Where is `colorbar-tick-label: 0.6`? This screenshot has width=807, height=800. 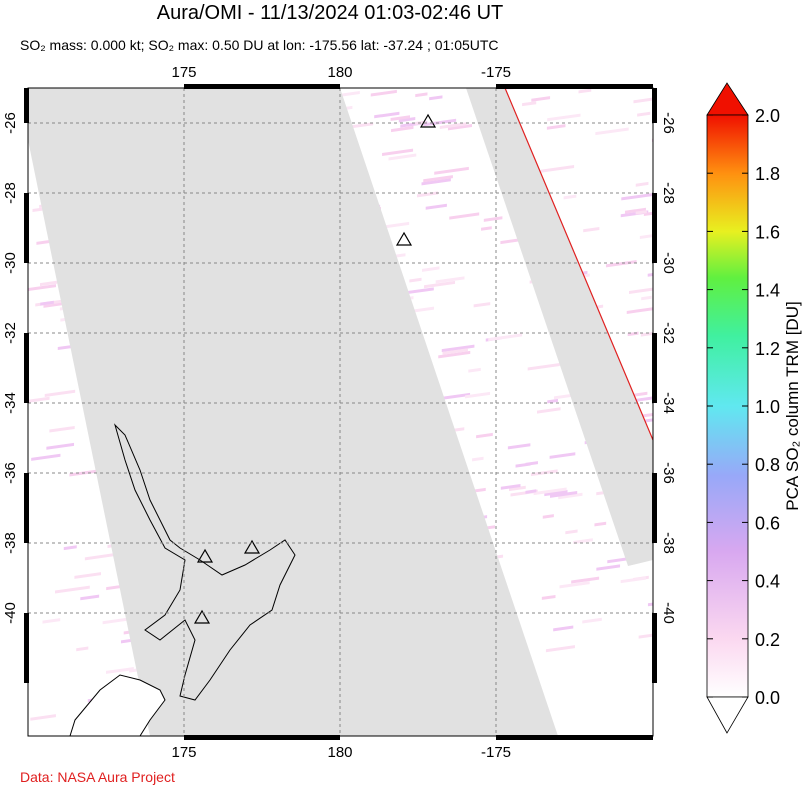
colorbar-tick-label: 0.6 is located at coordinates (767, 523).